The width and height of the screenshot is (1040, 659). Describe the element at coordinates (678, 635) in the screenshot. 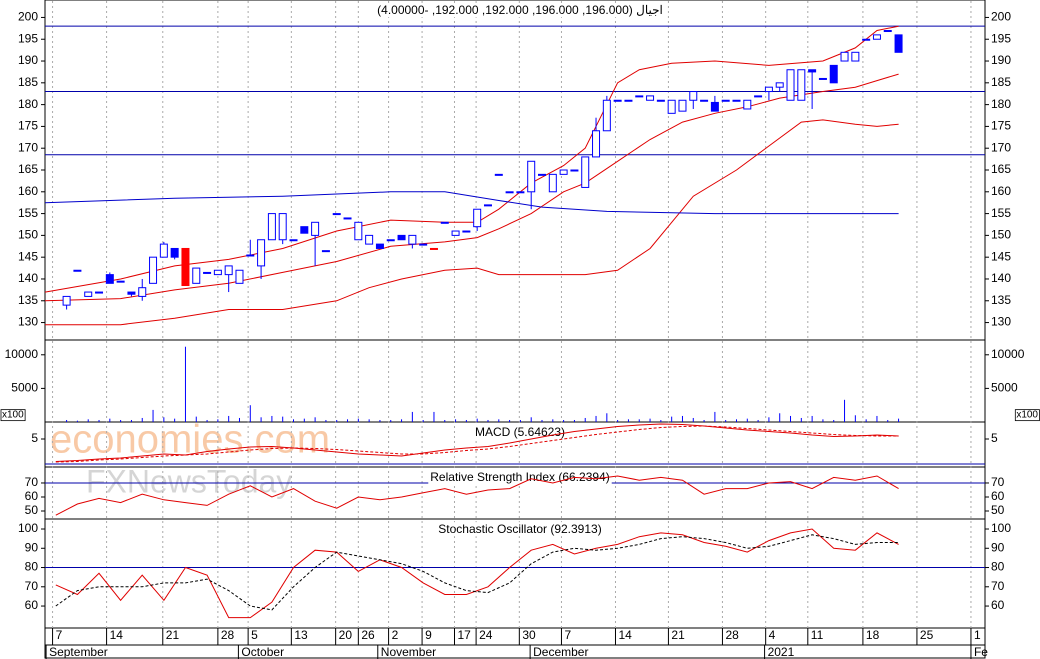

I see `x-tick-label: 21` at that location.